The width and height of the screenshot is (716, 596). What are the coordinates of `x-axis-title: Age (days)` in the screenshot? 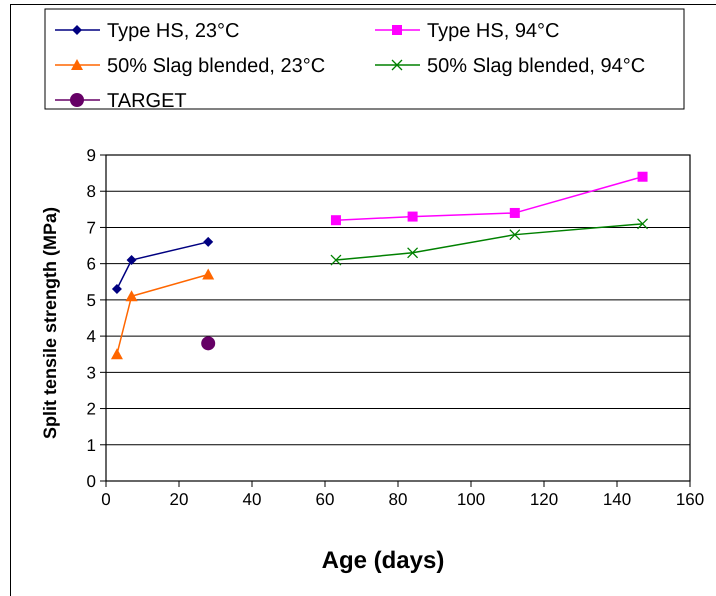 It's located at (383, 560).